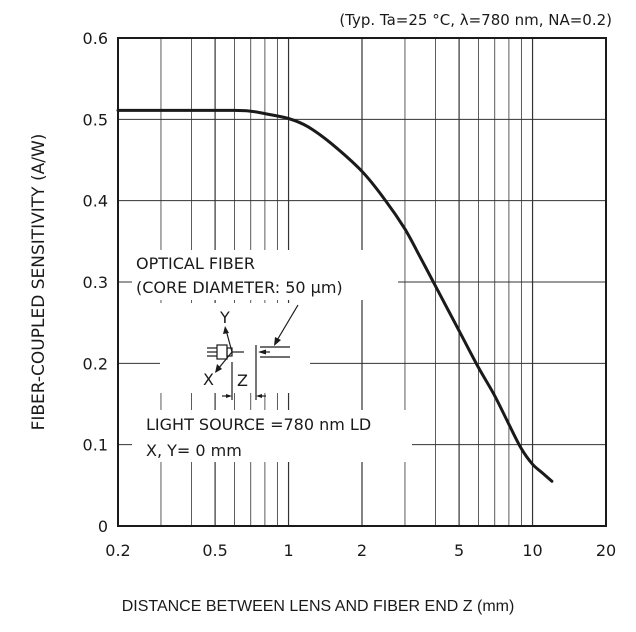 The image size is (636, 632). Describe the element at coordinates (272, 436) in the screenshot. I see `annotation-panel-source` at that location.